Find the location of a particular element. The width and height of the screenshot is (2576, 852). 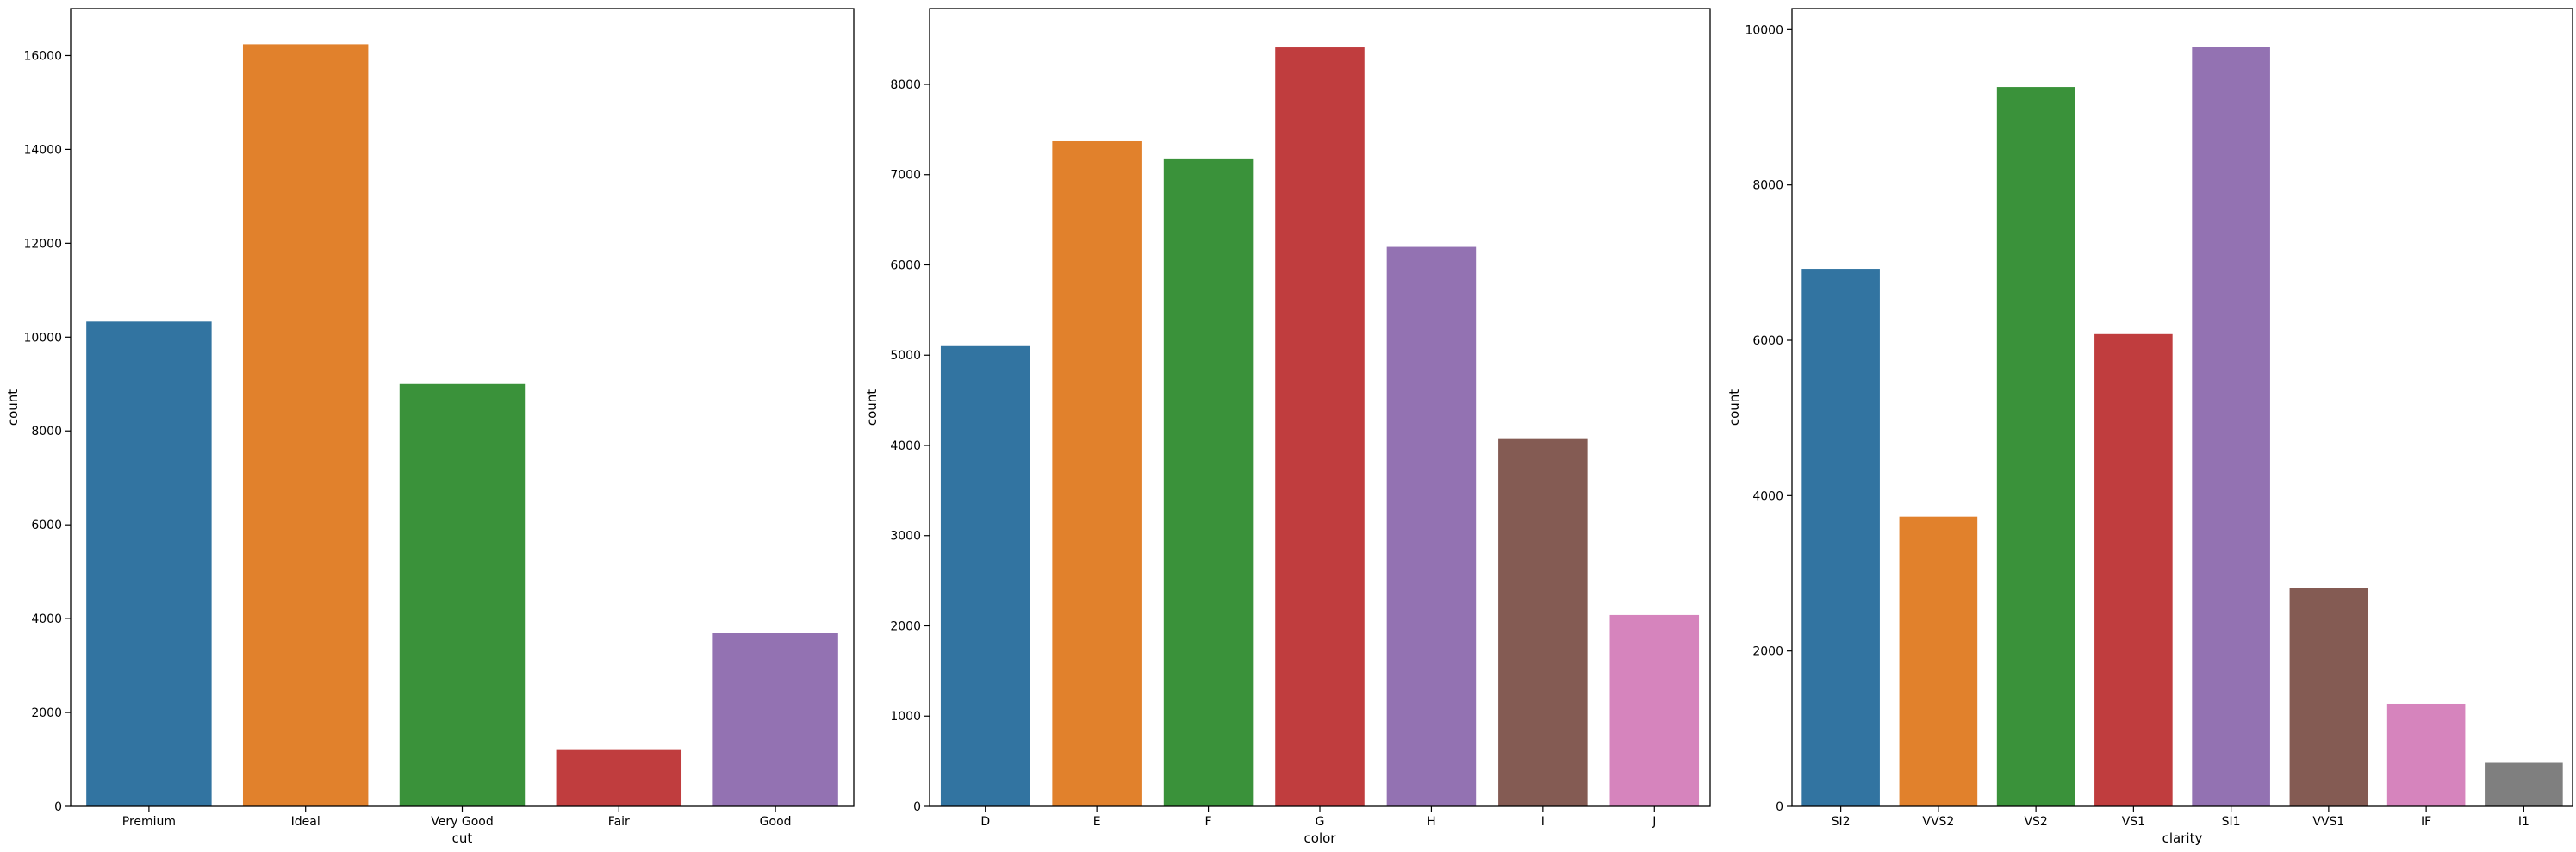

bar-VS2 is located at coordinates (2036, 446).